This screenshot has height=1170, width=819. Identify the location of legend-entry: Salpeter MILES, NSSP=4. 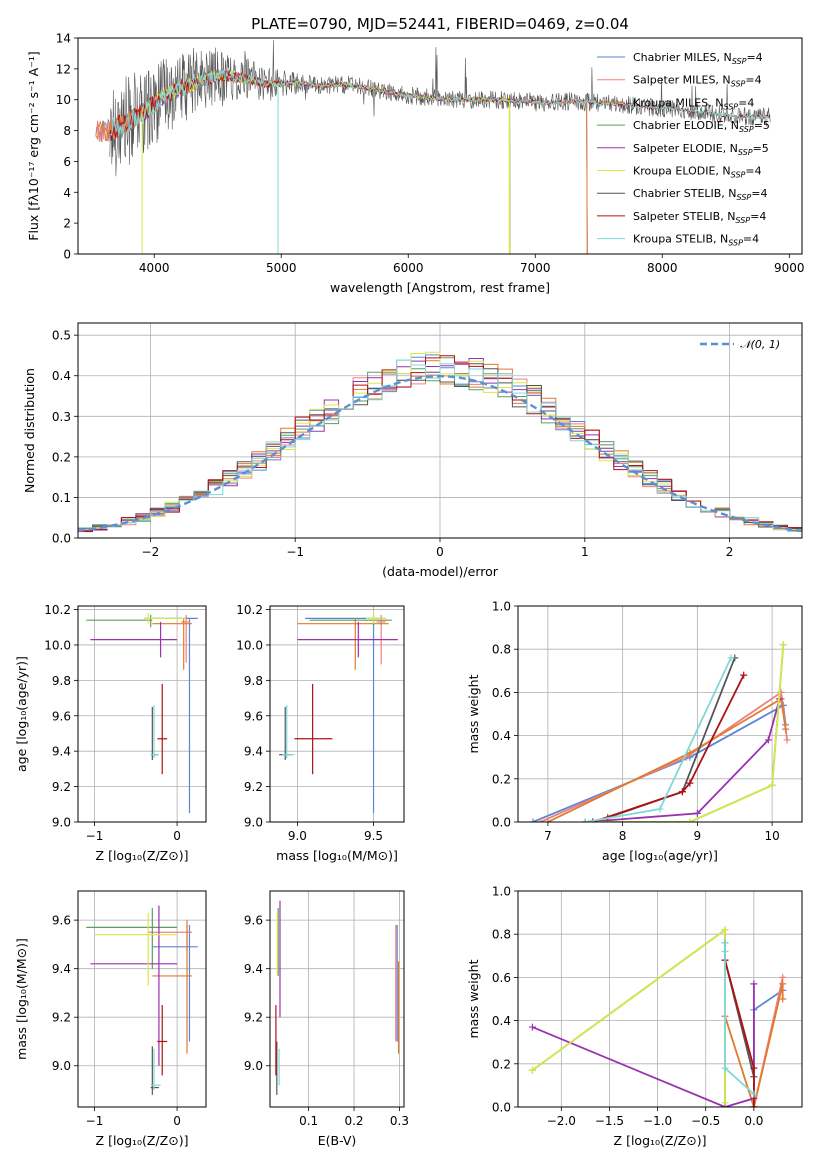
(697, 81).